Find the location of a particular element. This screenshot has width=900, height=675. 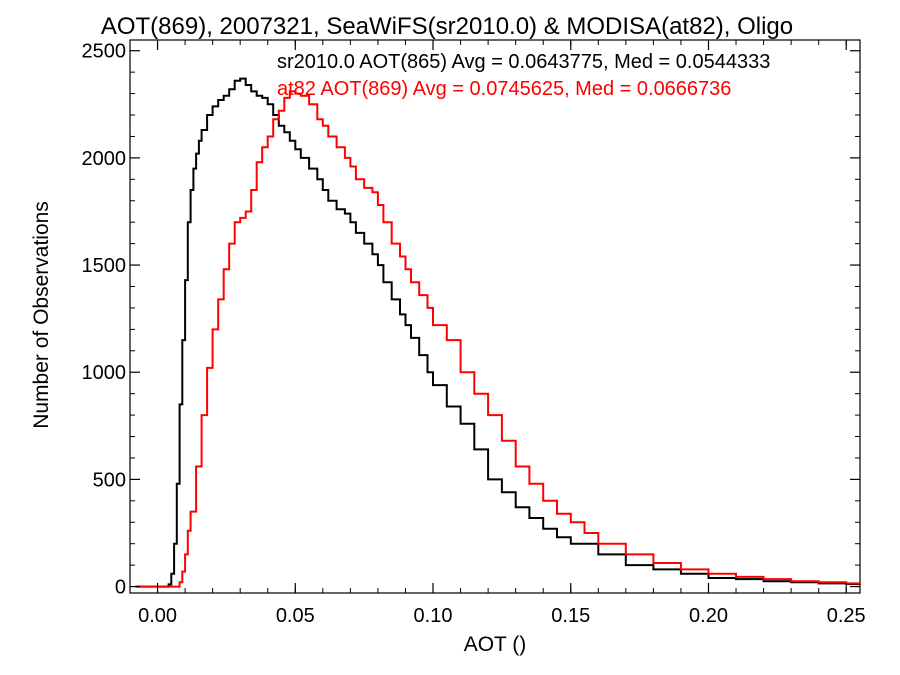

y-tick-label: 2000 is located at coordinates (104, 159).